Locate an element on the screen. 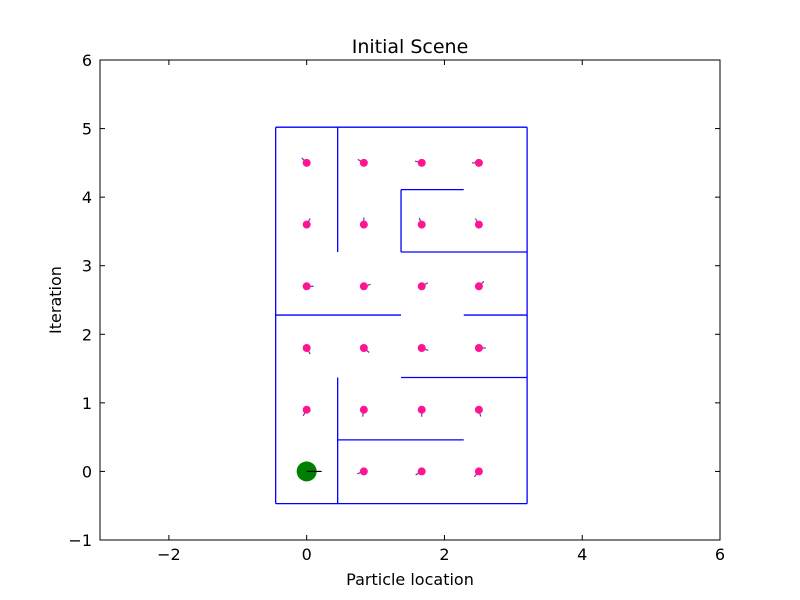  chart-title: Initial Scene is located at coordinates (410, 47).